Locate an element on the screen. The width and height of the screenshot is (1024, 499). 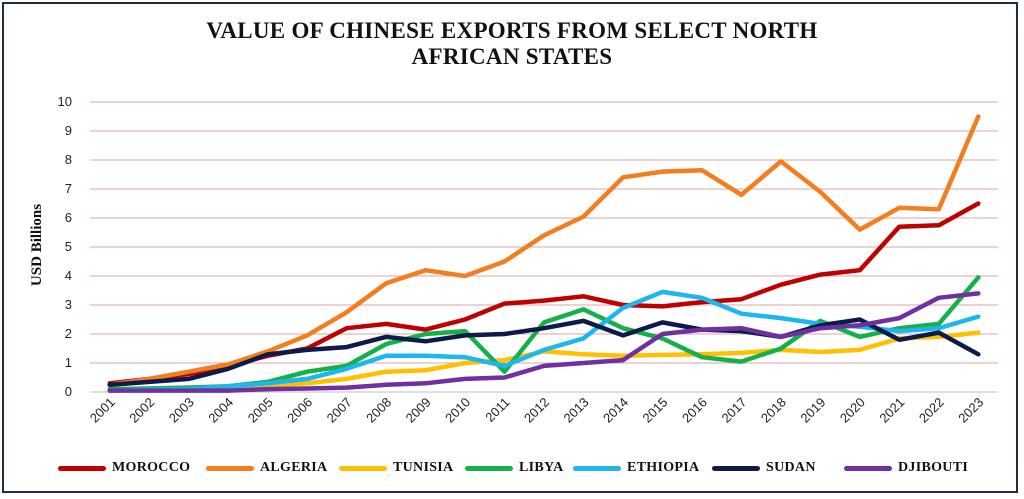
legend-item-djibouti: DJIBOUTI is located at coordinates (906, 468).